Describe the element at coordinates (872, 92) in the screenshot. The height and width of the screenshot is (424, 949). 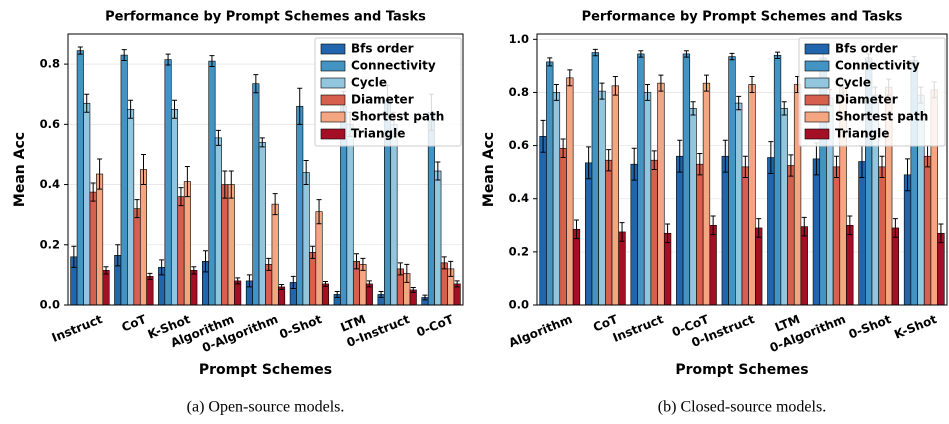
I see `legend-box` at that location.